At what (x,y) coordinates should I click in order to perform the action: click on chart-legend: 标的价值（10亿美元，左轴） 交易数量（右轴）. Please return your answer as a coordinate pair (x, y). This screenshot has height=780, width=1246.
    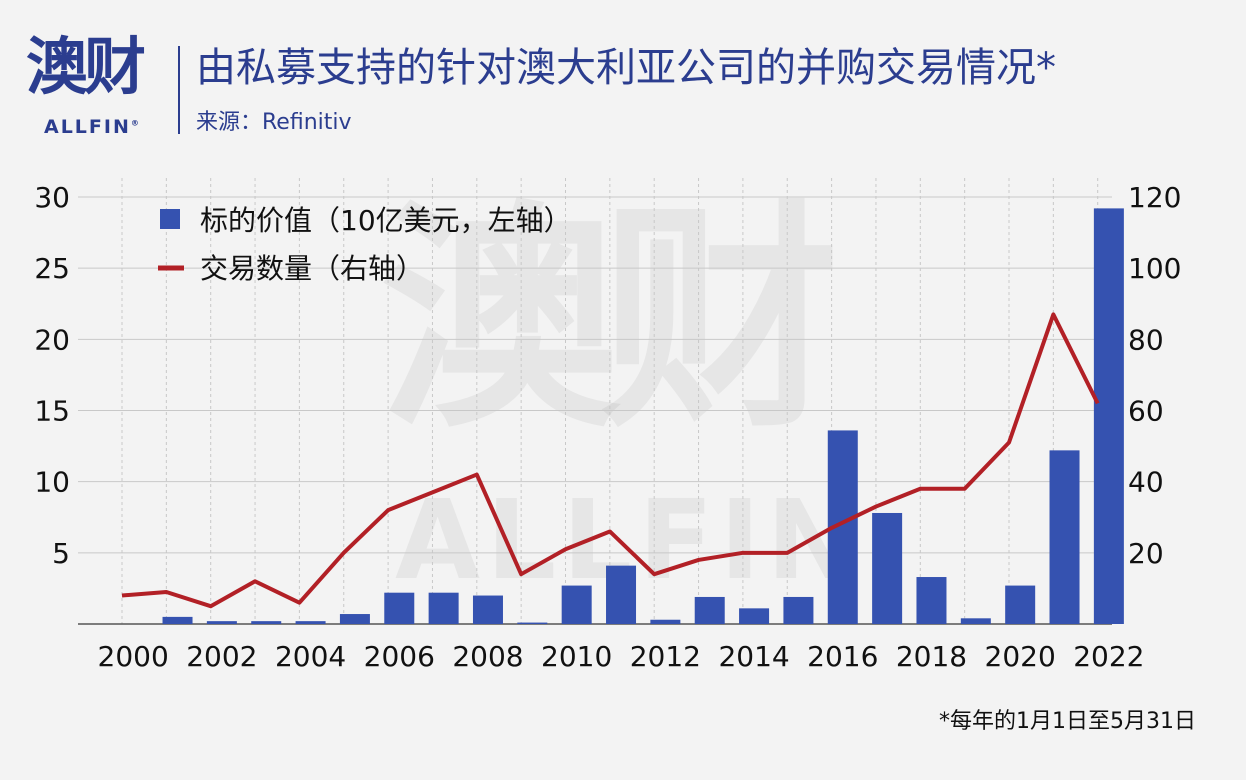
    Looking at the image, I should click on (365, 244).